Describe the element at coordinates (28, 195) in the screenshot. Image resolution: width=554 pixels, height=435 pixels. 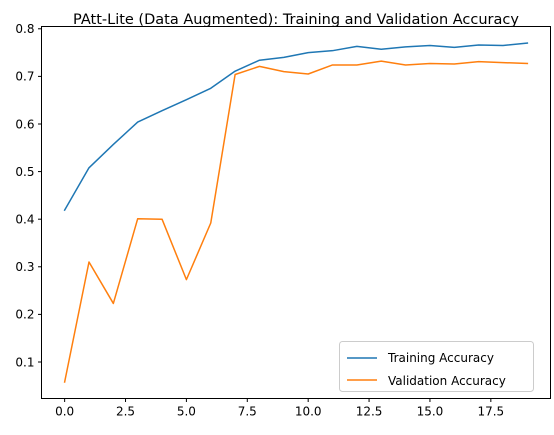
I see `y-axis-ticks: 0.1 0.2 0.3 0.4 0.5 0.6 0.7 0.8` at that location.